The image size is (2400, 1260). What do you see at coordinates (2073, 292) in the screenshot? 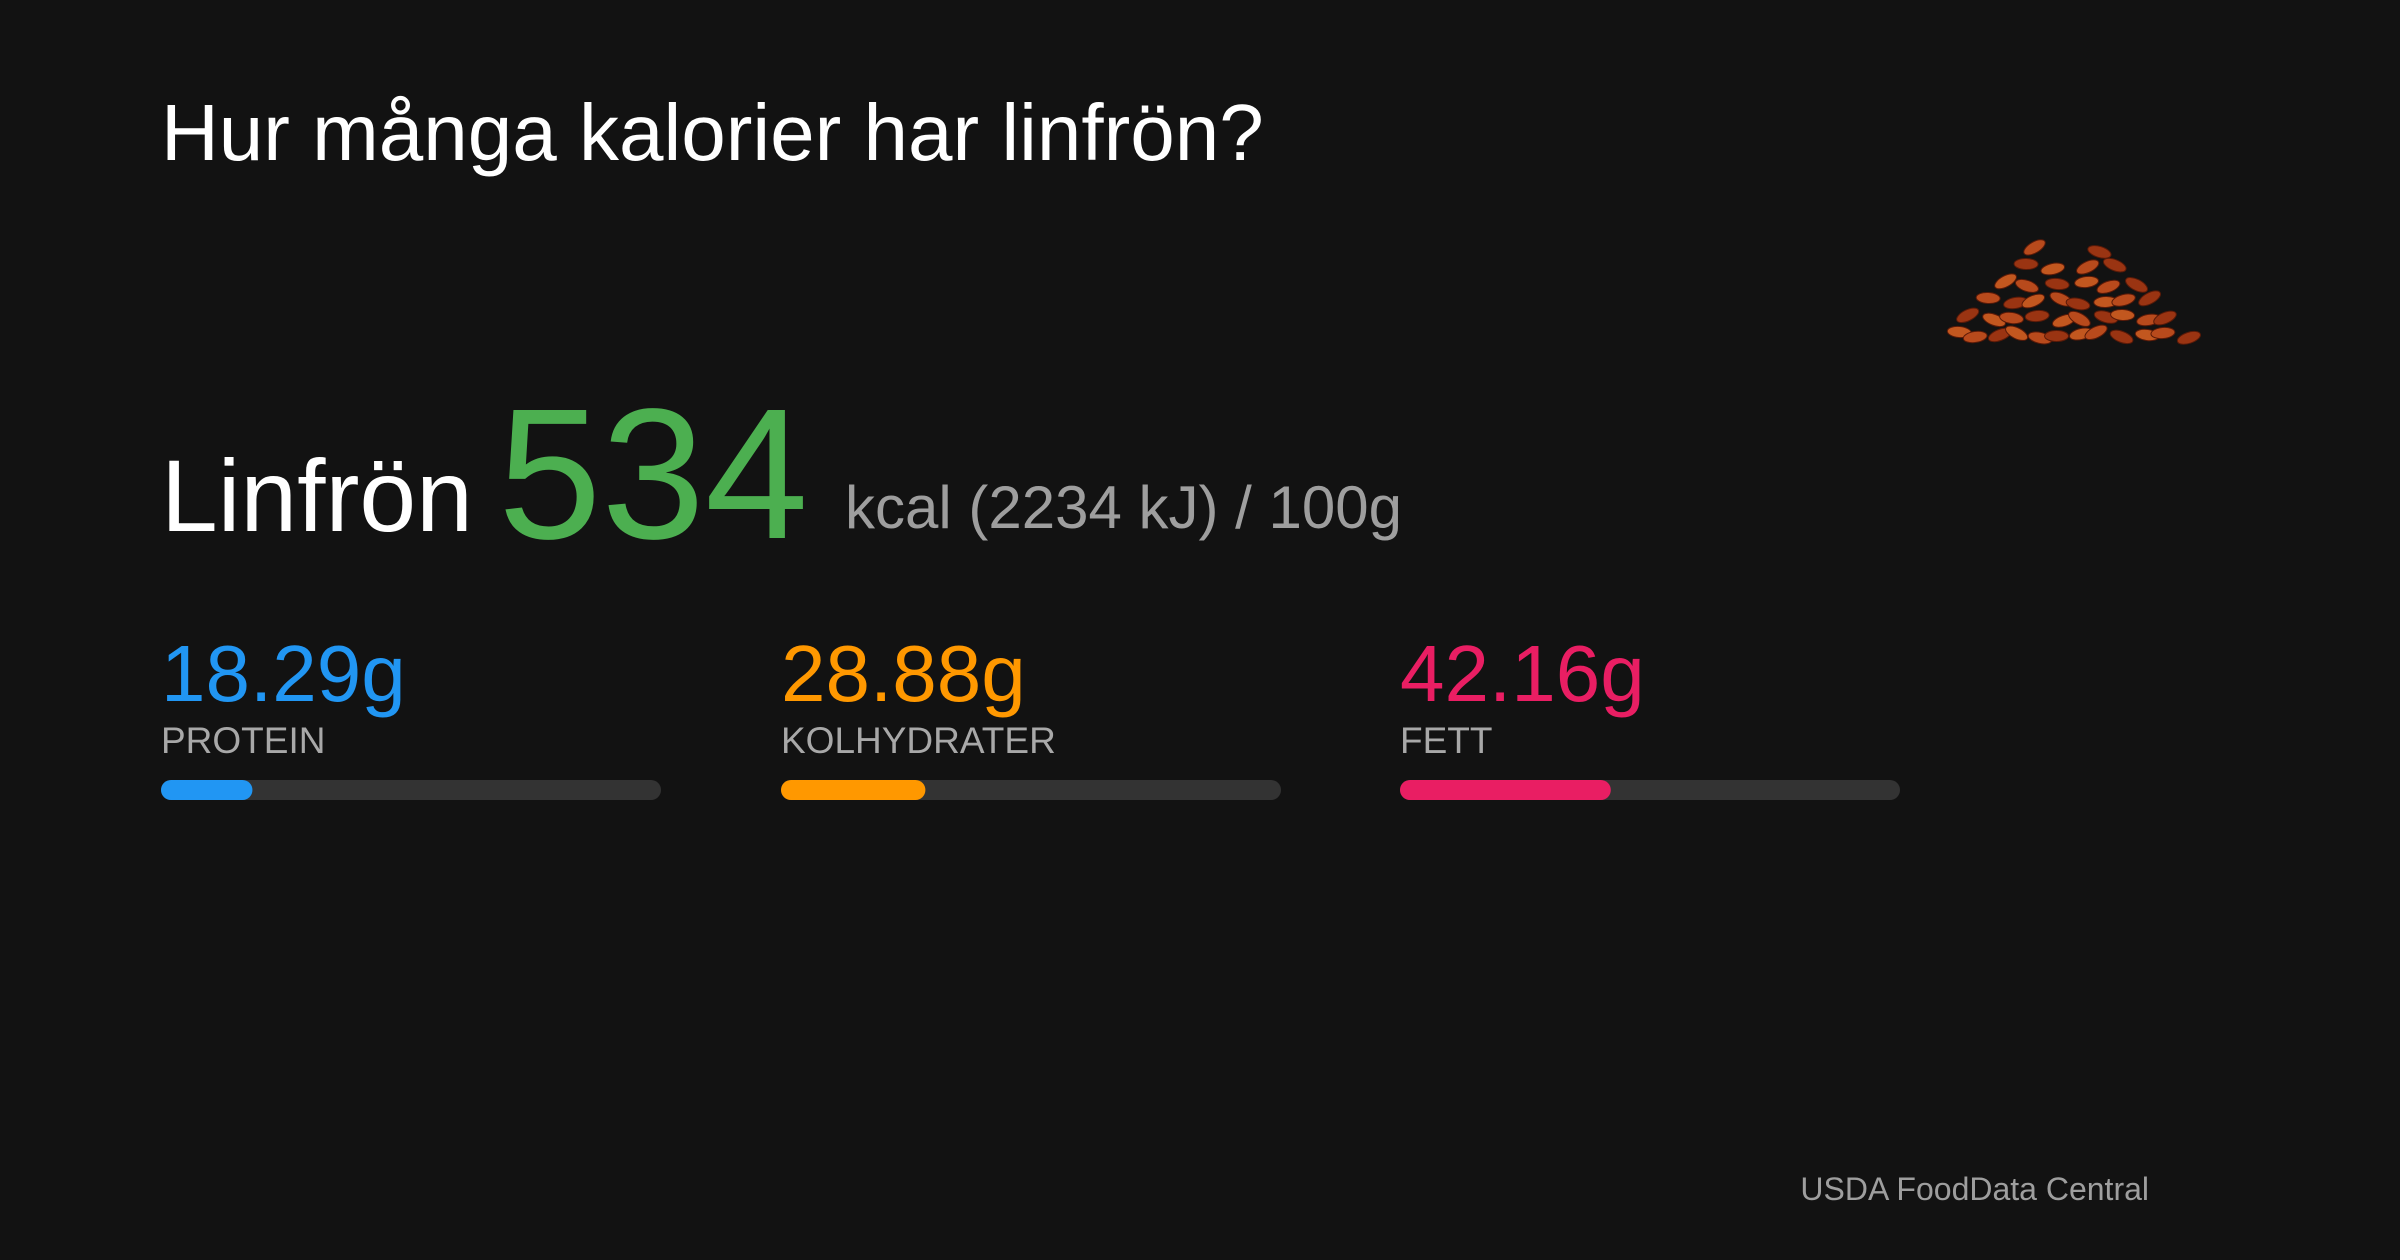
I see `seed-image` at bounding box center [2073, 292].